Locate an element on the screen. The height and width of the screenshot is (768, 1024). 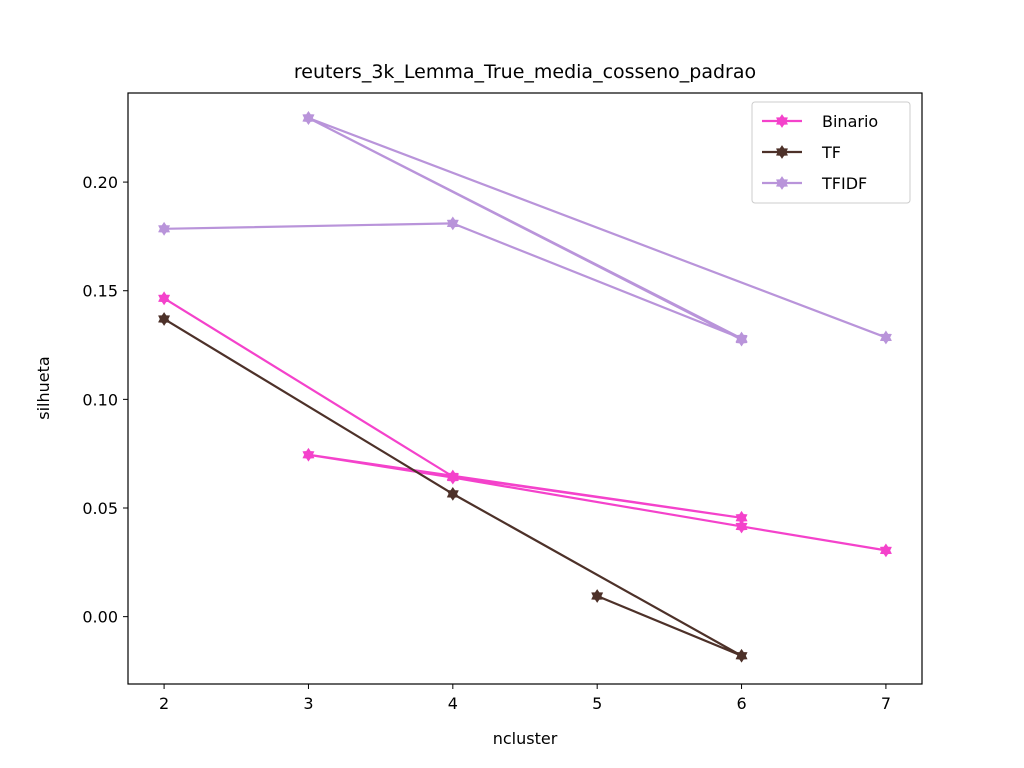
x-axis: 2 3 4 5 6 7 is located at coordinates (525, 698).